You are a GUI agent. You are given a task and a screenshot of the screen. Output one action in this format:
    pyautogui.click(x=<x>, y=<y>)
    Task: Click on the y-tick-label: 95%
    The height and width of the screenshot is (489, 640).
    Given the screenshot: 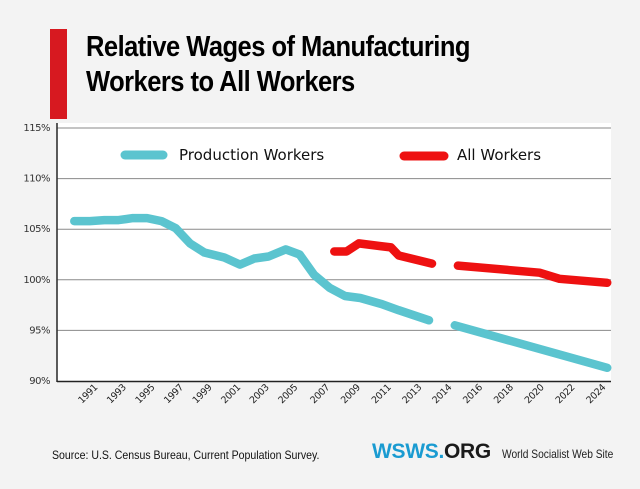 What is the action you would take?
    pyautogui.click(x=39, y=330)
    